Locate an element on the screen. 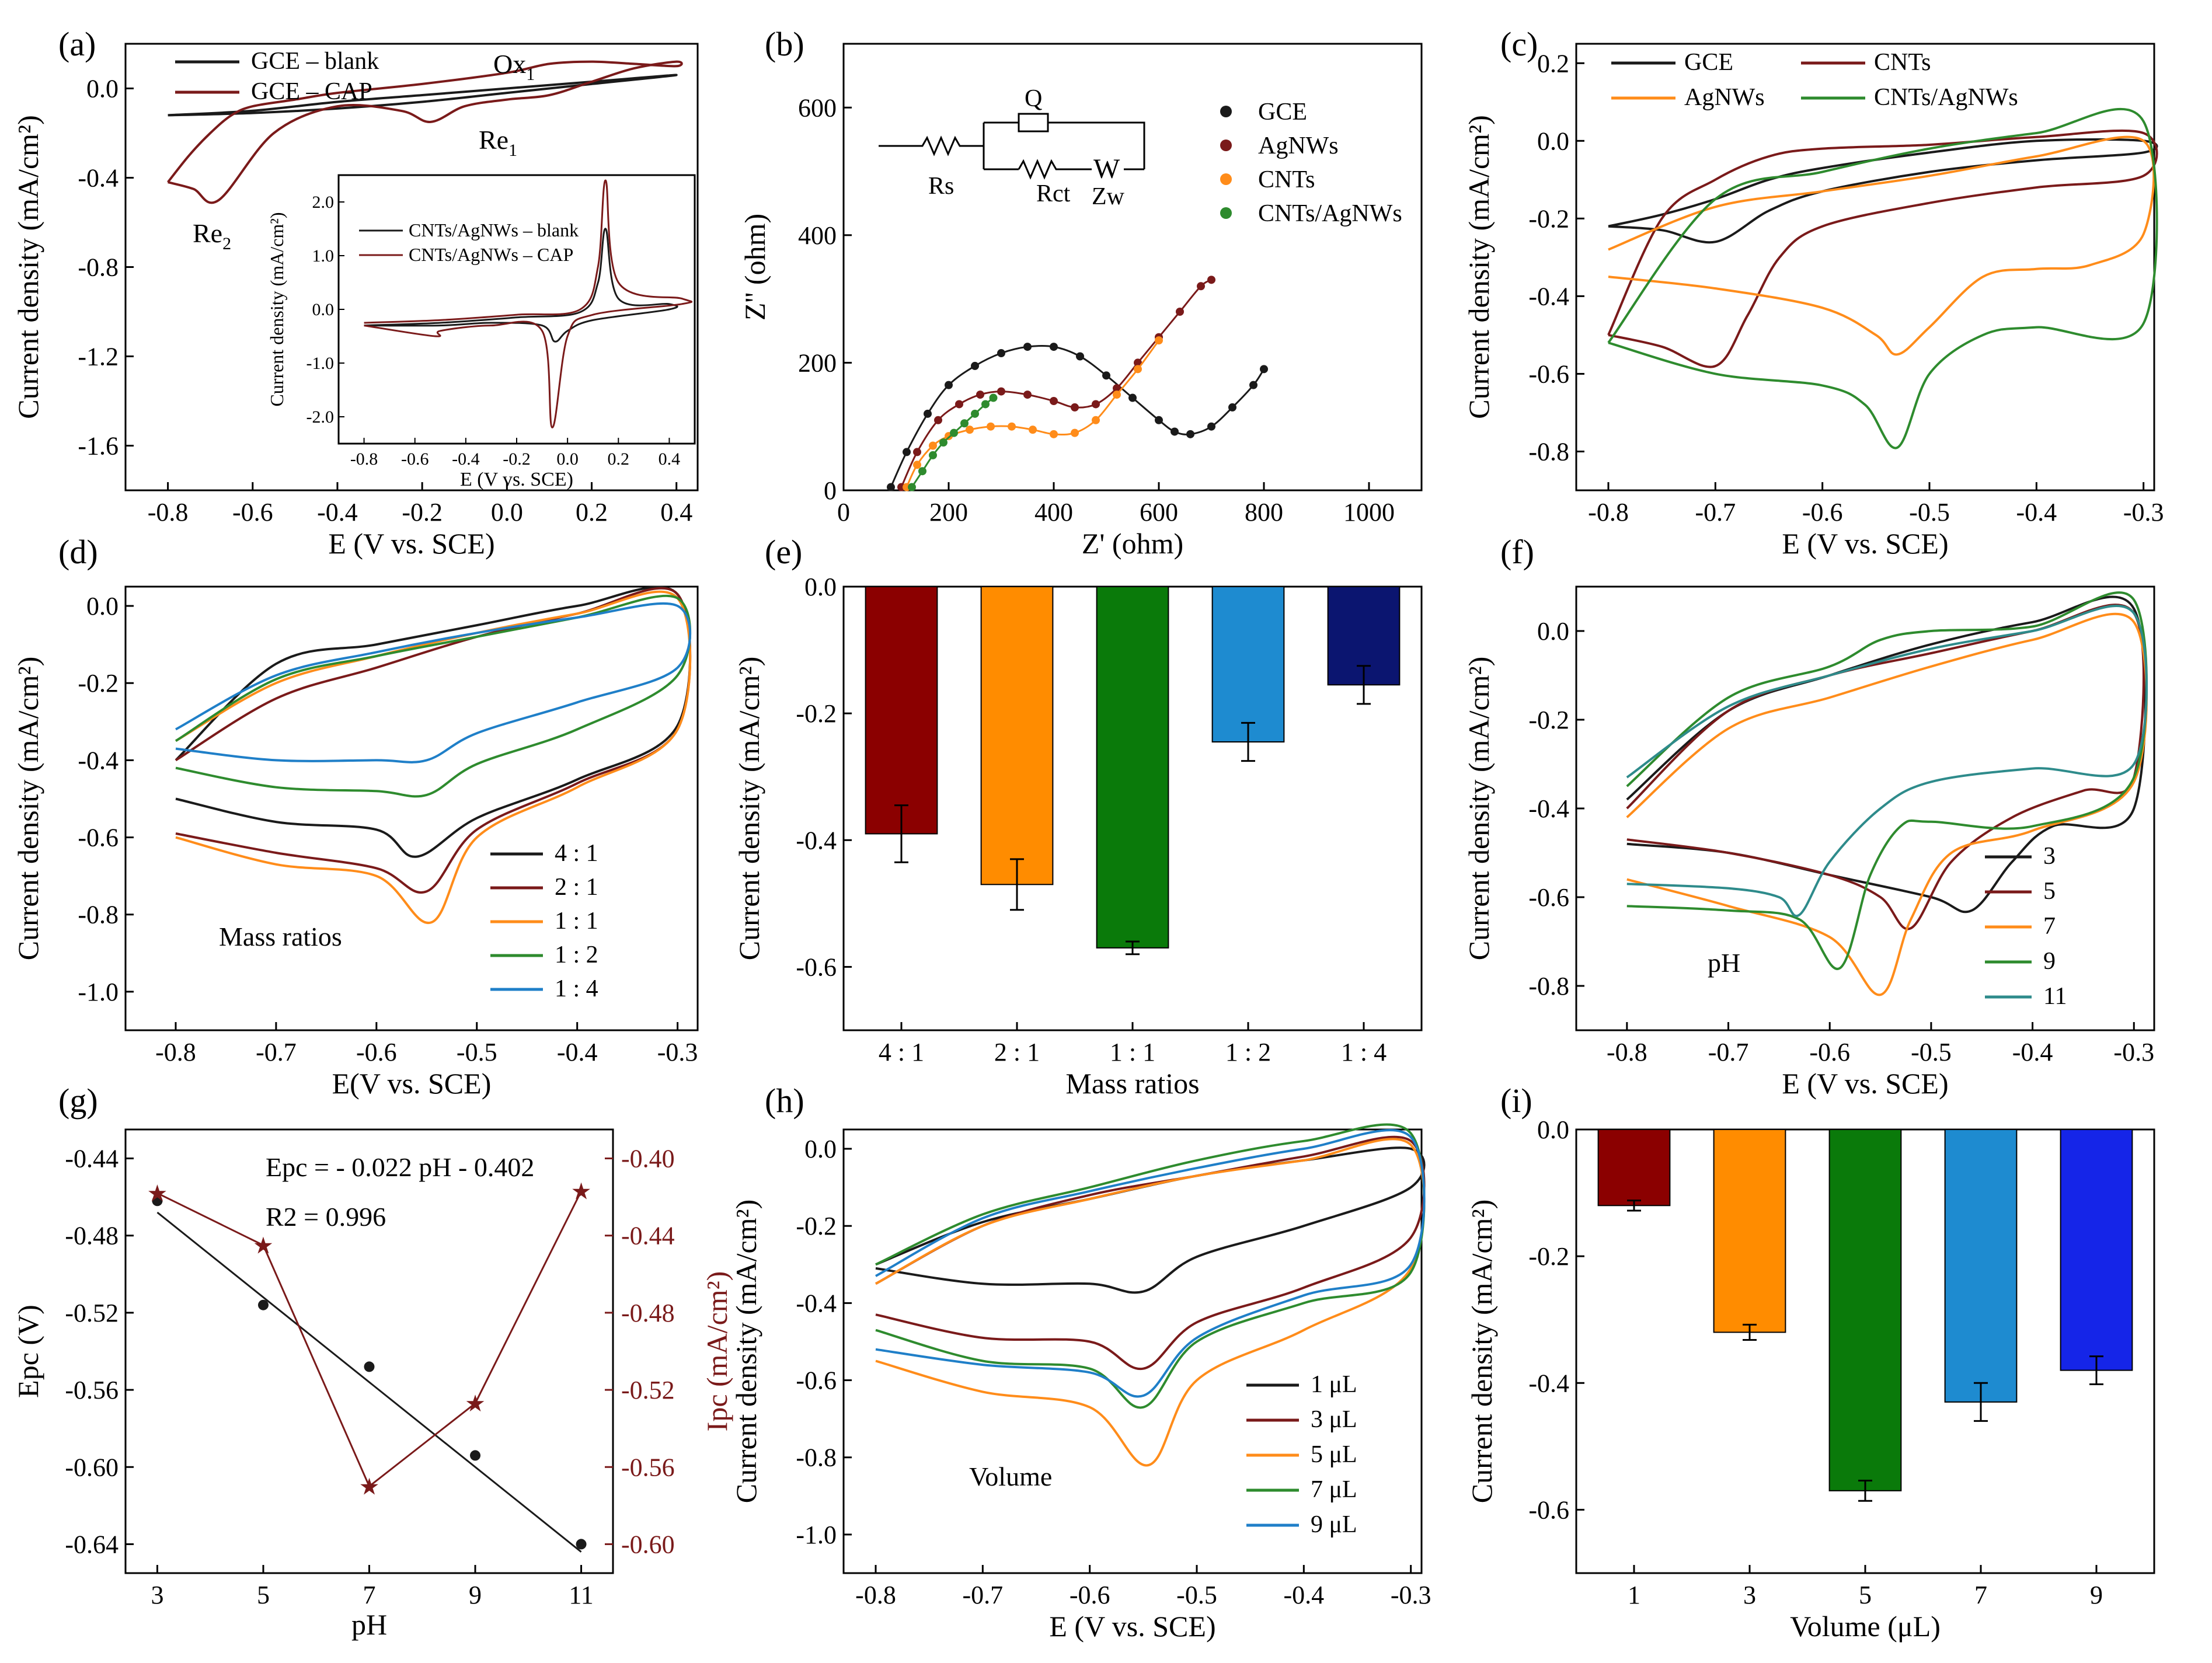 This screenshot has height=1663, width=2212. legend-label-11: 11 is located at coordinates (2055, 996).